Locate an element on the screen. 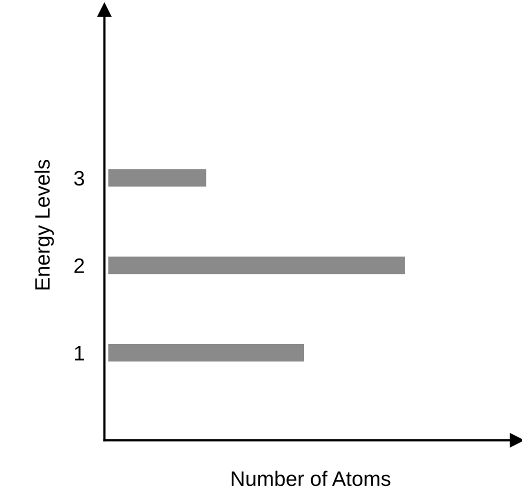  y-tick-label: 1 is located at coordinates (79, 353).